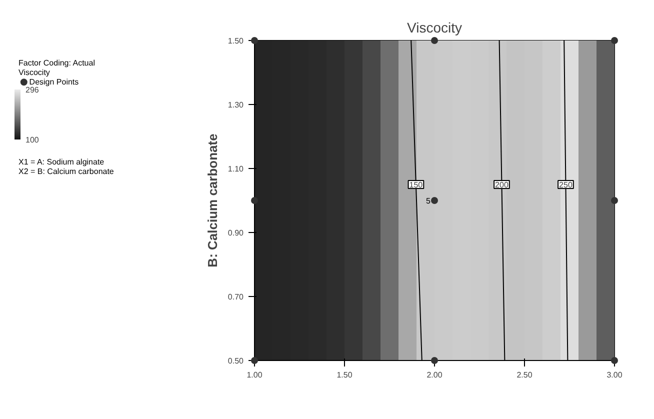  What do you see at coordinates (33, 140) in the screenshot?
I see `color-bar-label: 100` at bounding box center [33, 140].